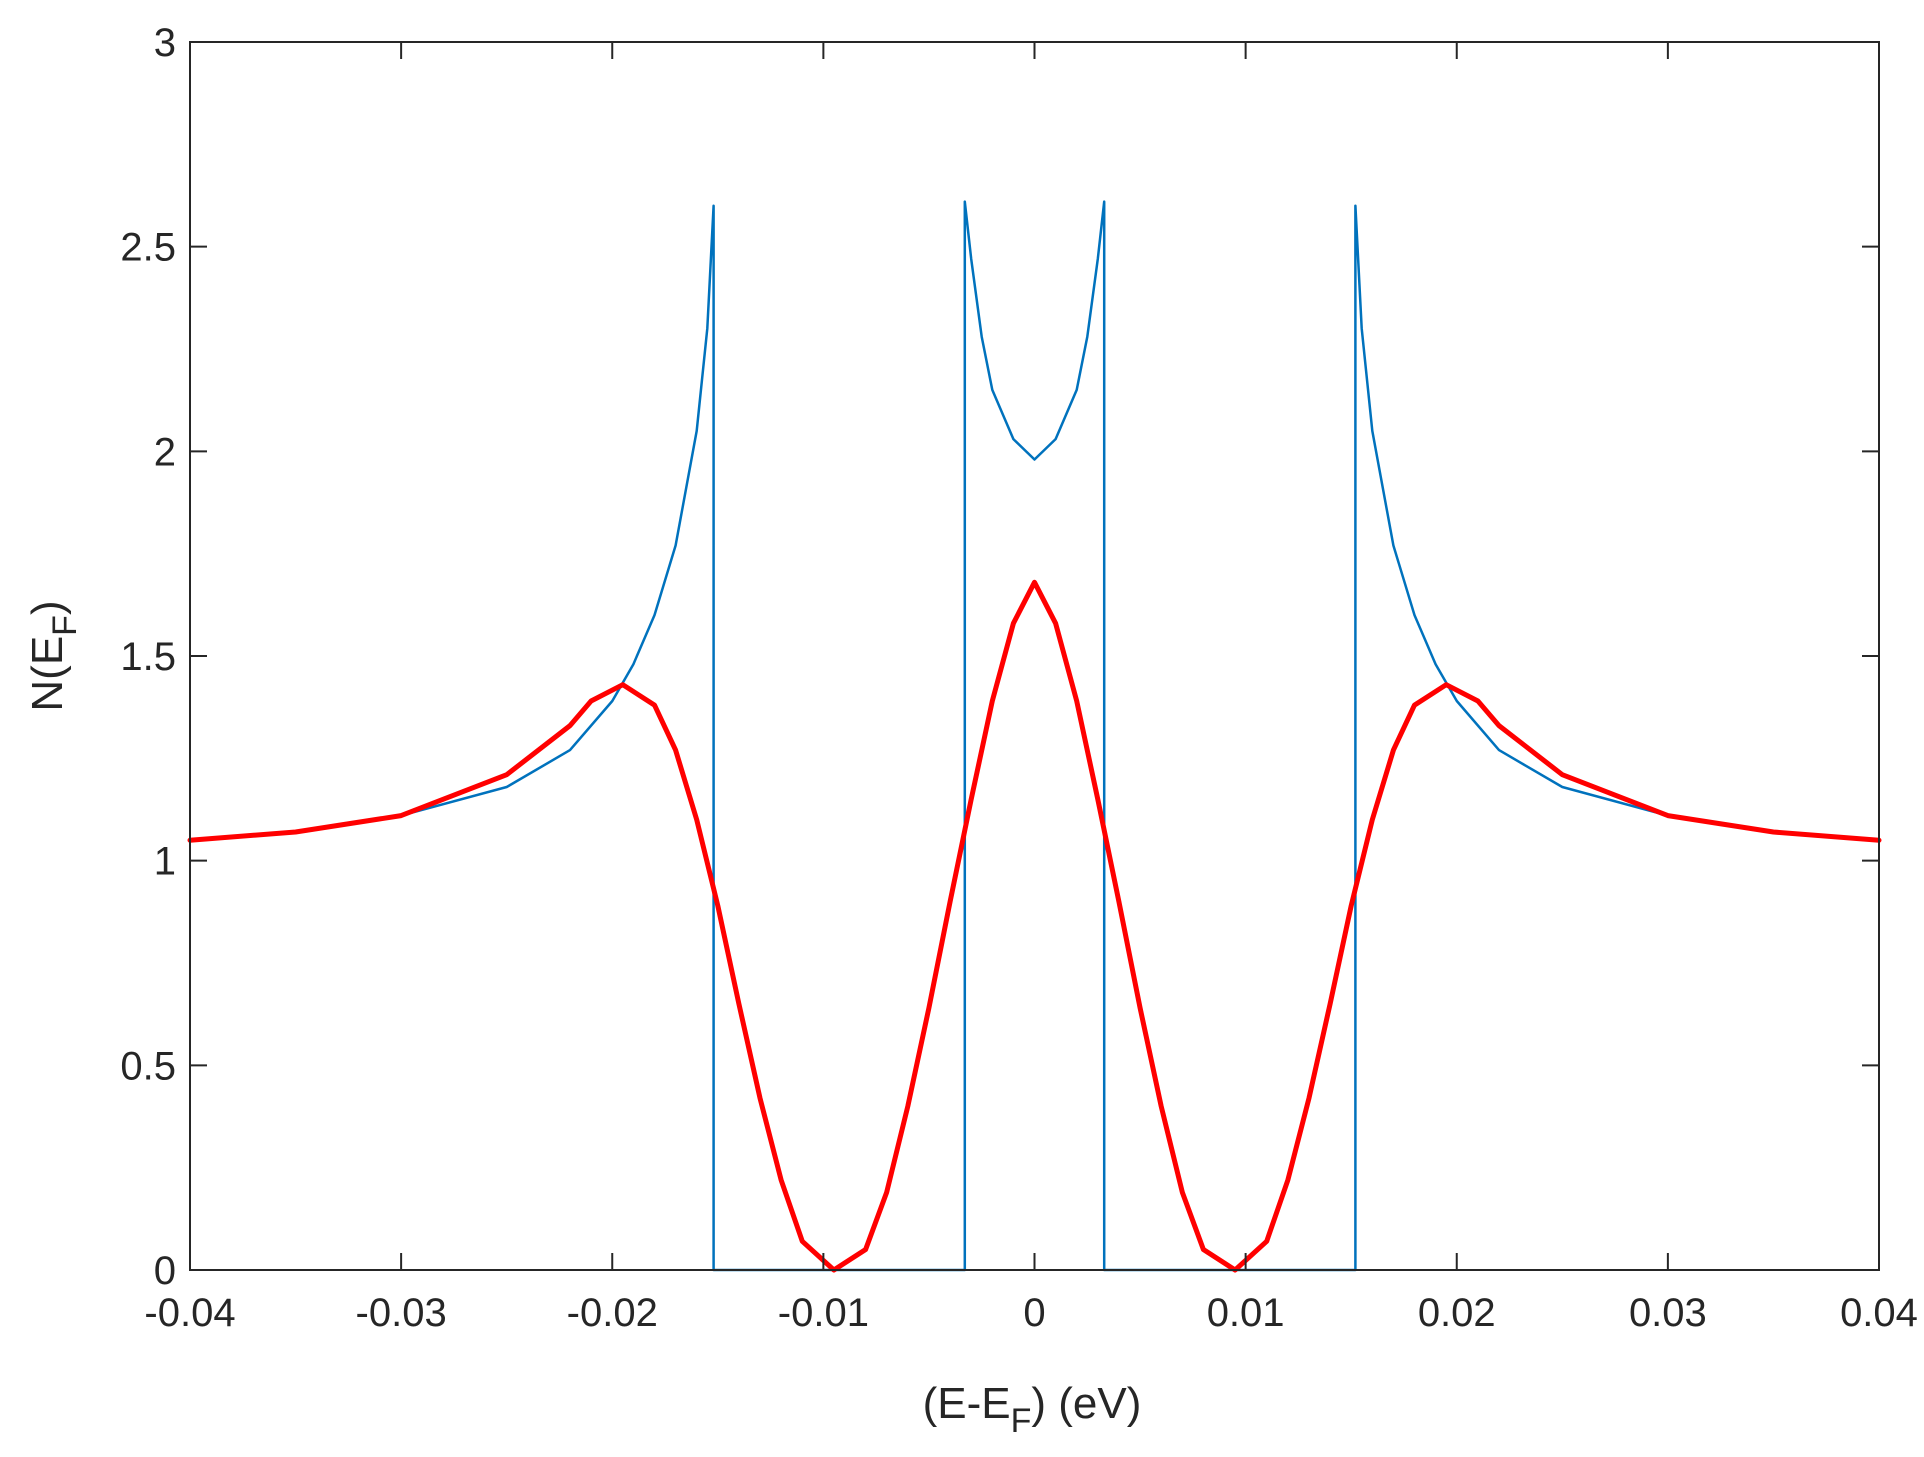 This screenshot has height=1457, width=1924. What do you see at coordinates (1034, 1313) in the screenshot?
I see `x-tick-label-4: 0` at bounding box center [1034, 1313].